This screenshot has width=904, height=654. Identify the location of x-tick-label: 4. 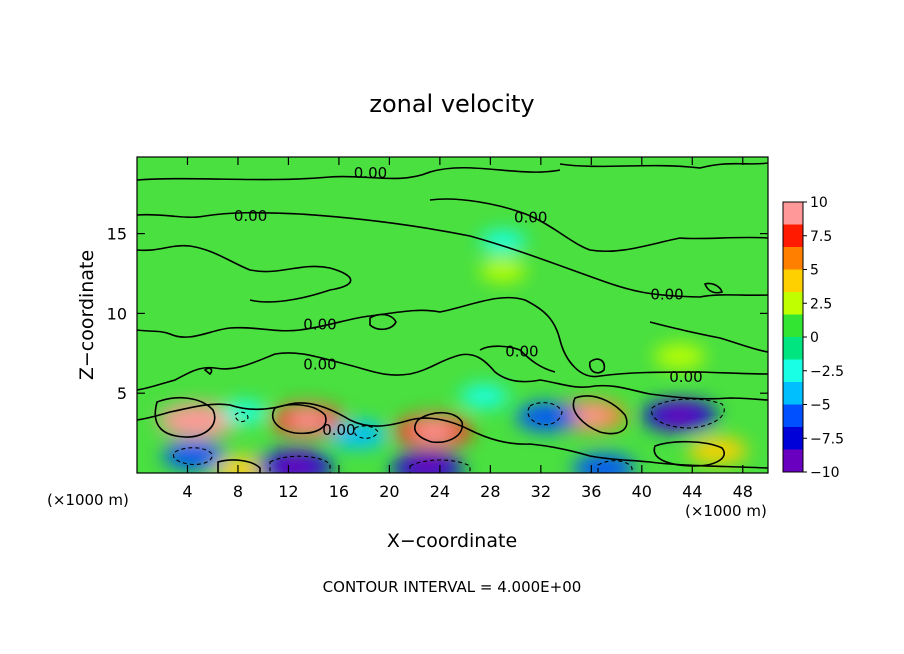
(187, 491).